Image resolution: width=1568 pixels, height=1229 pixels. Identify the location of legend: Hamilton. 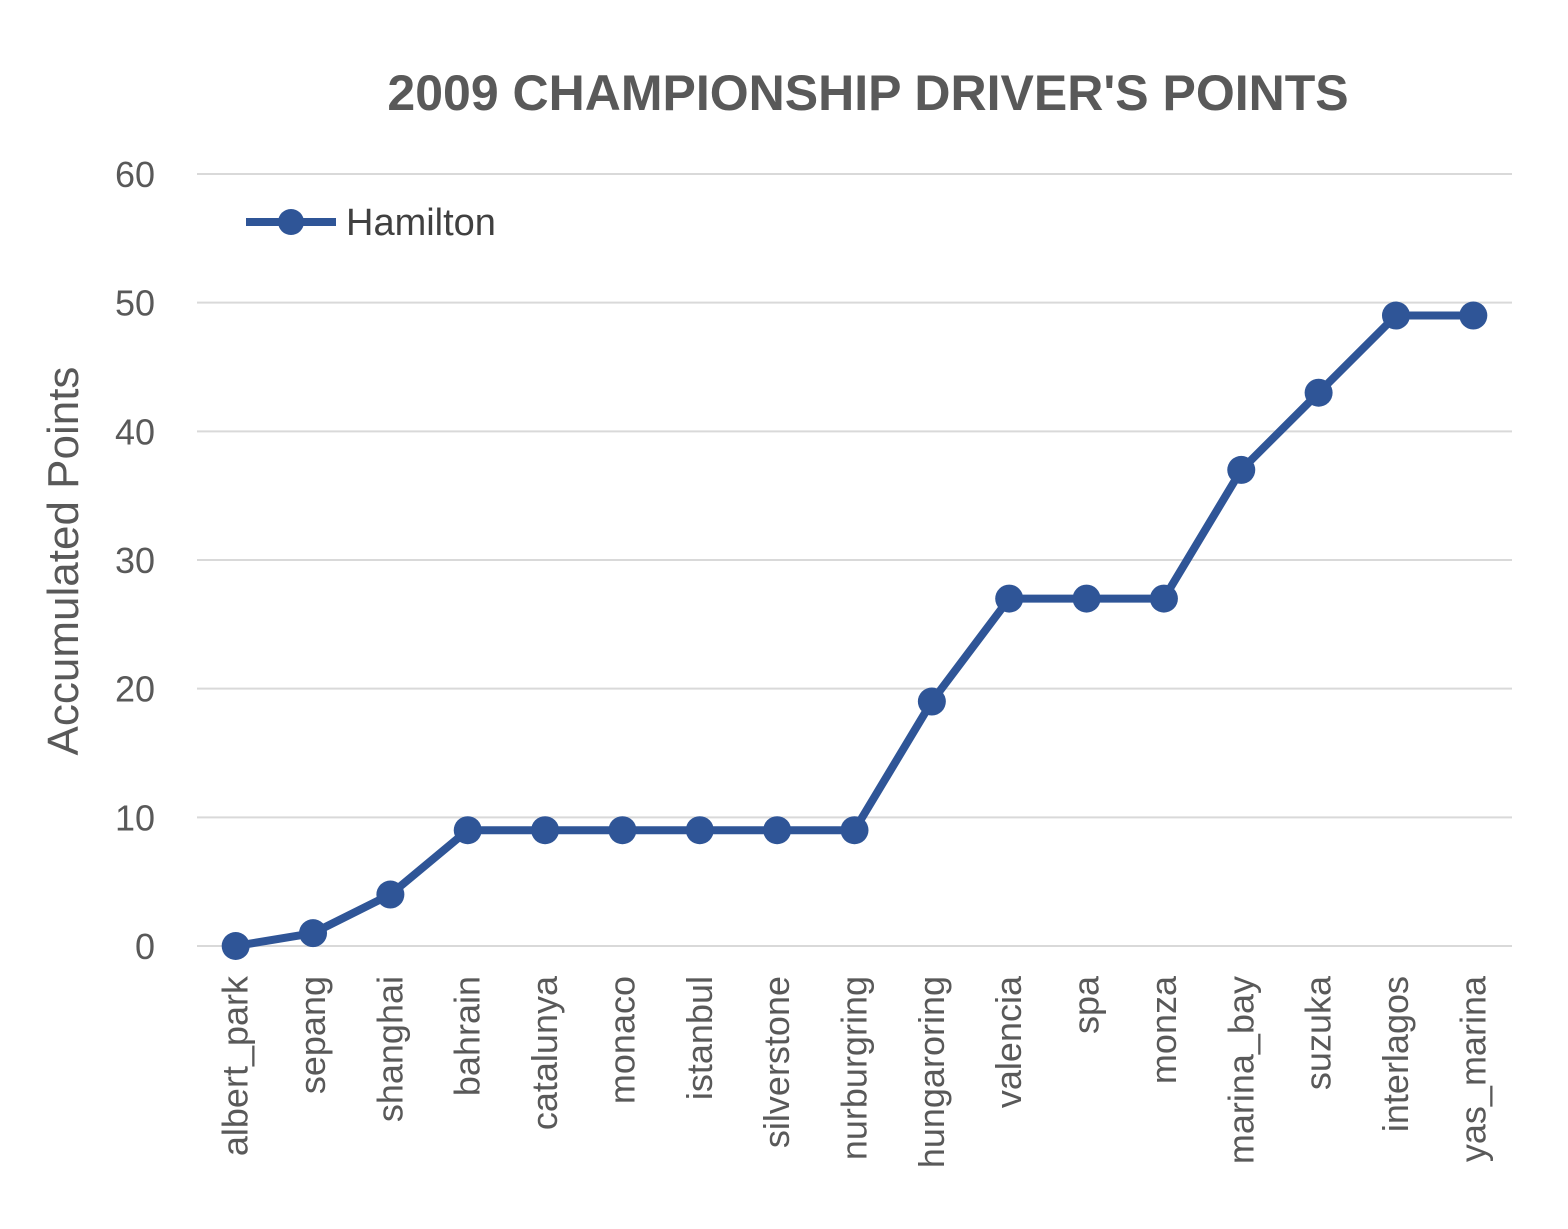
(371, 223).